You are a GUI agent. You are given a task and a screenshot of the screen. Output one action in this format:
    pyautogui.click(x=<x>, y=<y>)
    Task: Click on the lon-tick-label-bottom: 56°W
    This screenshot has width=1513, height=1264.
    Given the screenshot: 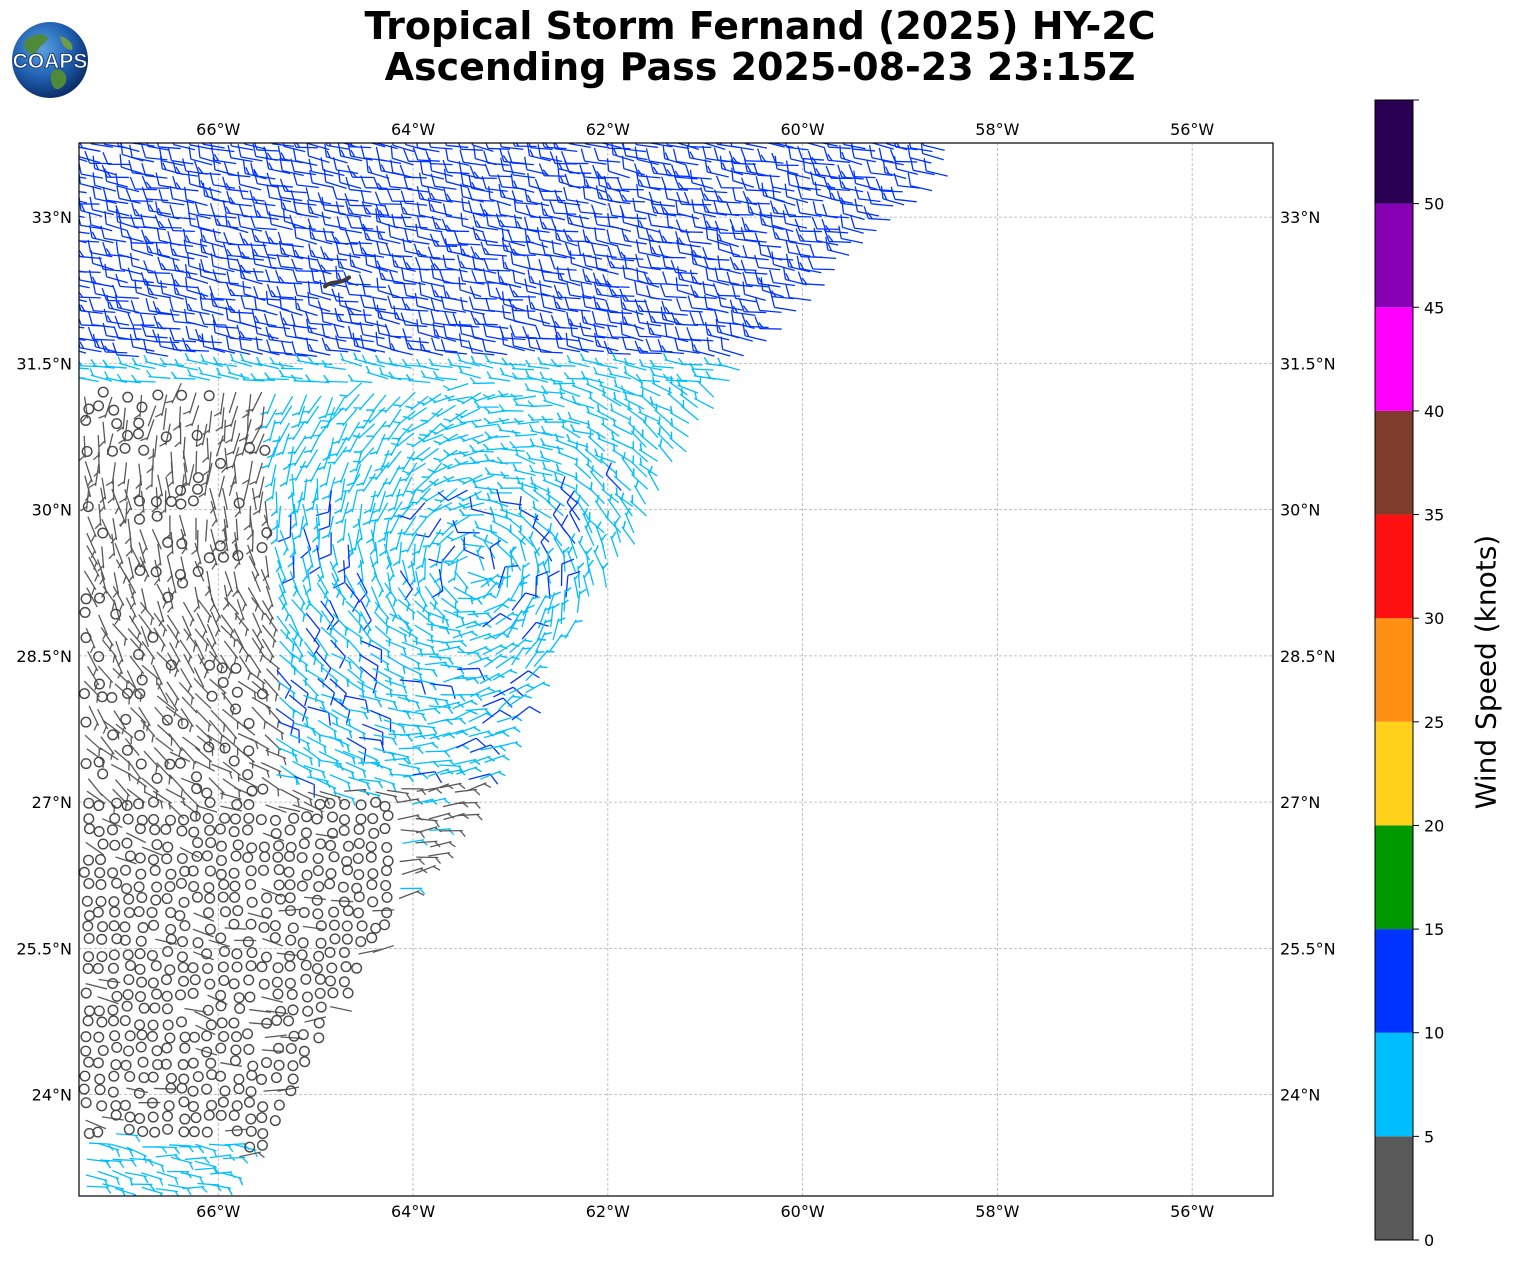 What is the action you would take?
    pyautogui.click(x=1192, y=1211)
    